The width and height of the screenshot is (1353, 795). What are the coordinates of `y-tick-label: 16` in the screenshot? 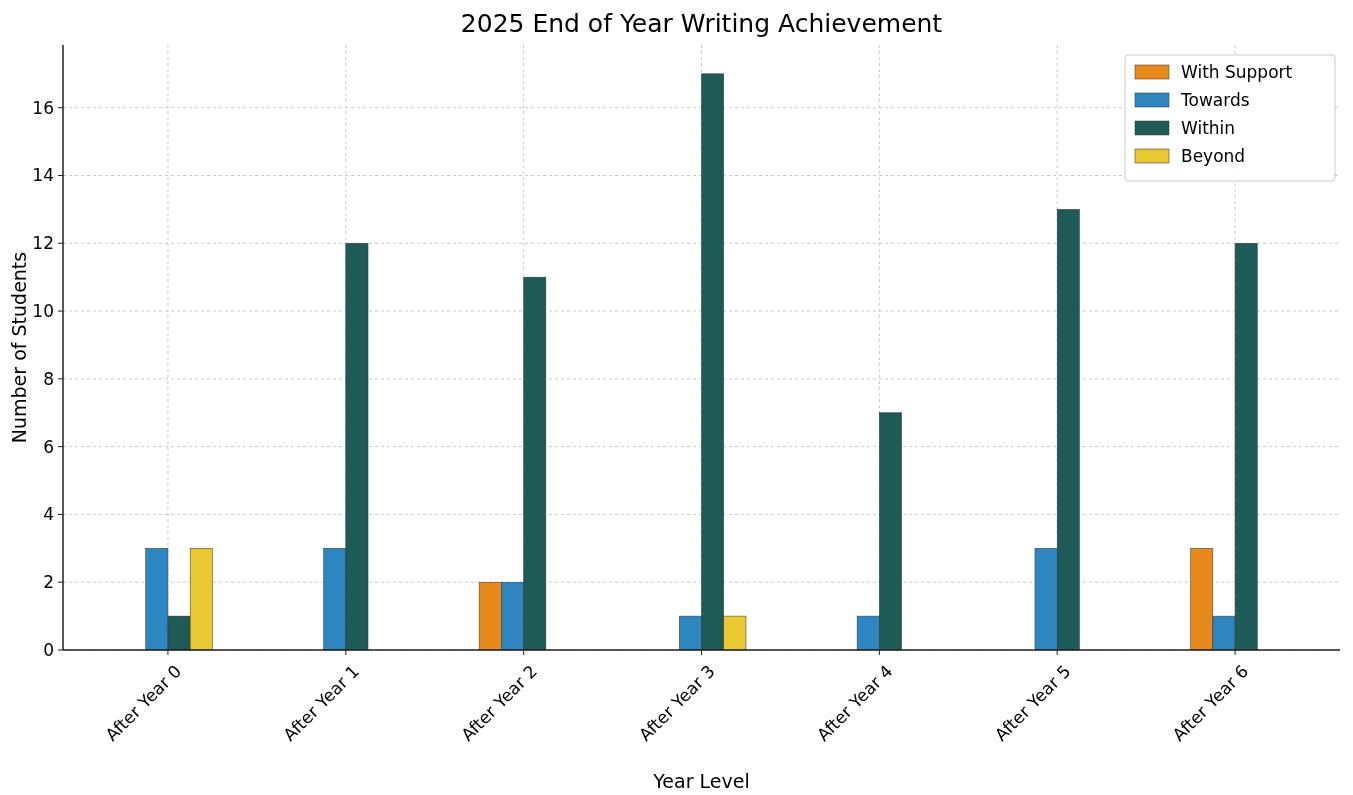 It's located at (43, 107).